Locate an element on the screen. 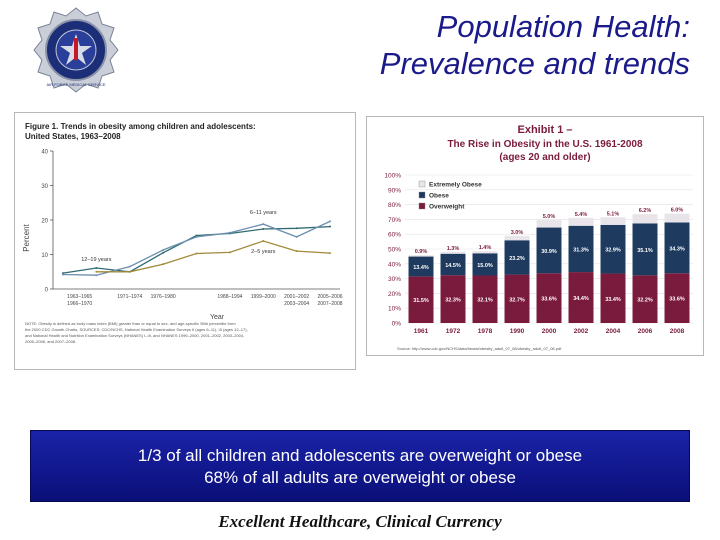 This screenshot has width=720, height=540. x-tick-label: 2004 is located at coordinates (613, 331).